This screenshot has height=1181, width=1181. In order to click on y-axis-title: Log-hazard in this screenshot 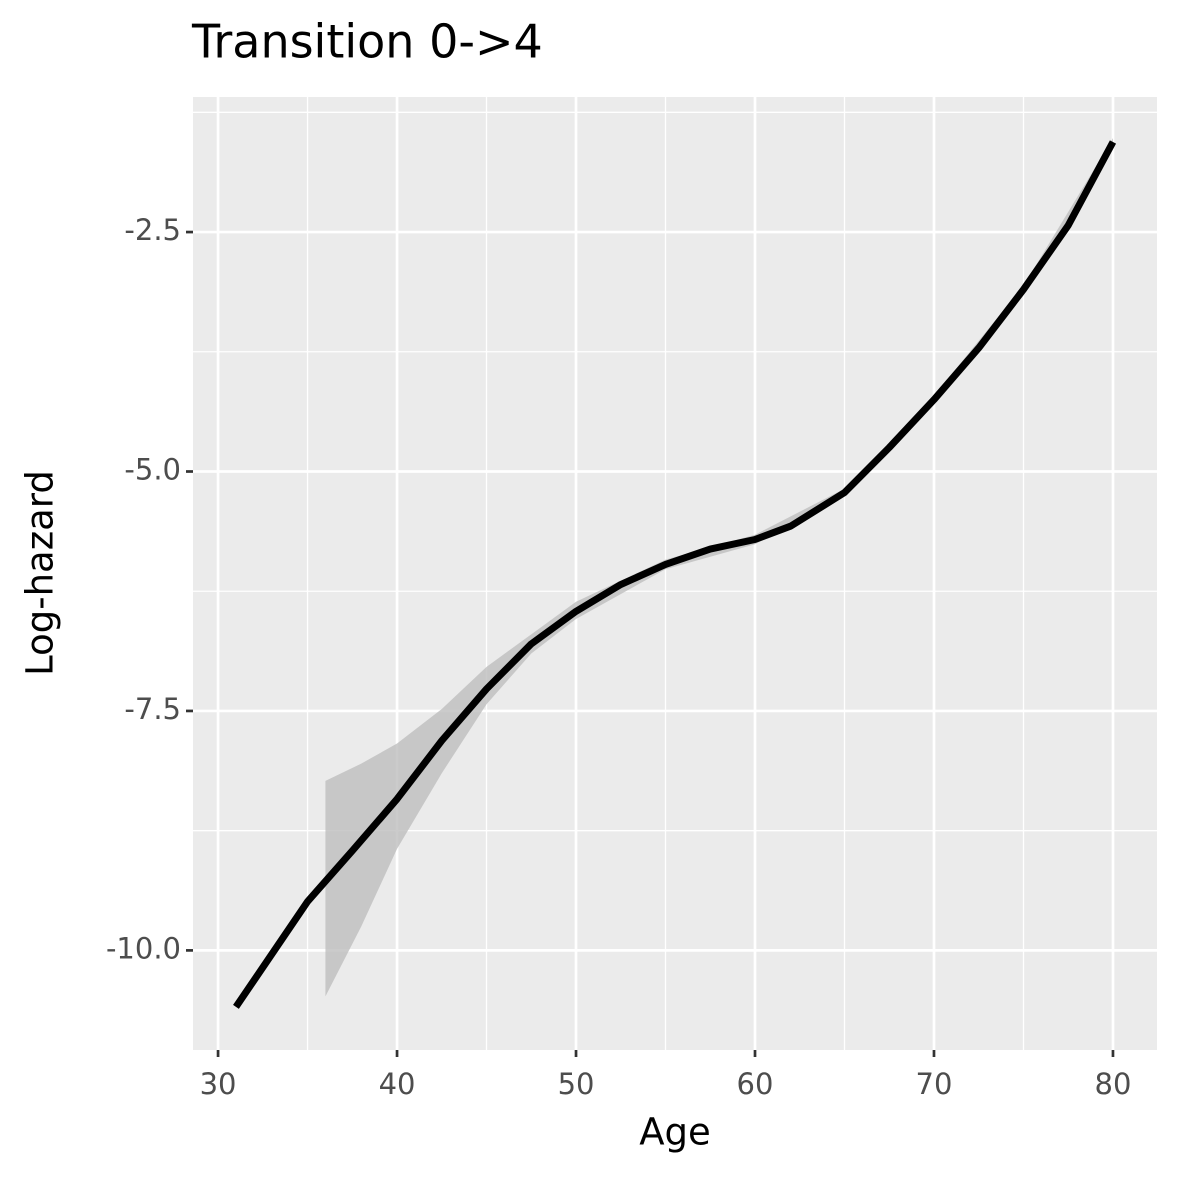, I will do `click(40, 573)`.